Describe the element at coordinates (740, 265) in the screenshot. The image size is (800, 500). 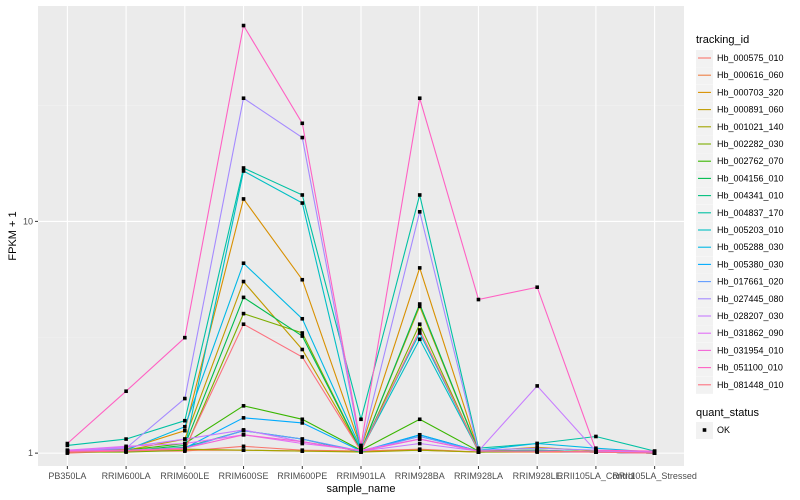
I see `legend-item-Hb_005380_030: Hb_005380_030` at that location.